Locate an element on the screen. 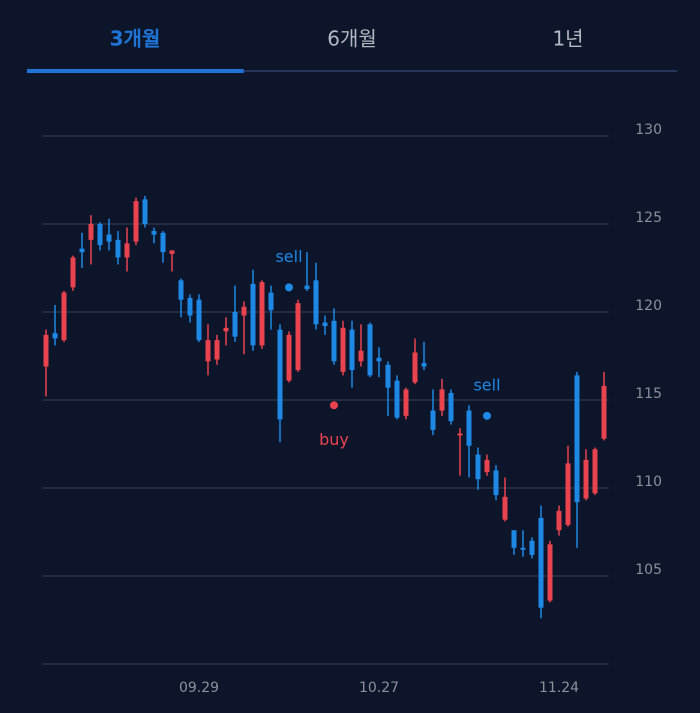 Image resolution: width=700 pixels, height=713 pixels. y-tick-label: 110 is located at coordinates (648, 482).